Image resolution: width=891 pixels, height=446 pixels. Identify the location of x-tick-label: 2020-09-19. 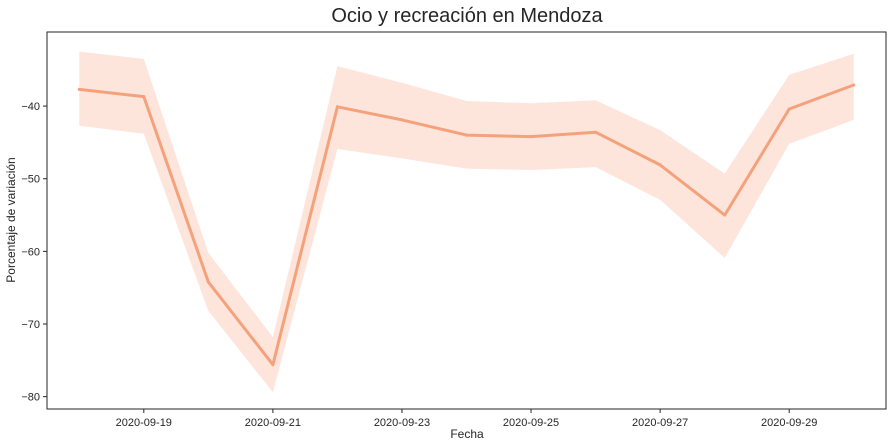
(144, 423).